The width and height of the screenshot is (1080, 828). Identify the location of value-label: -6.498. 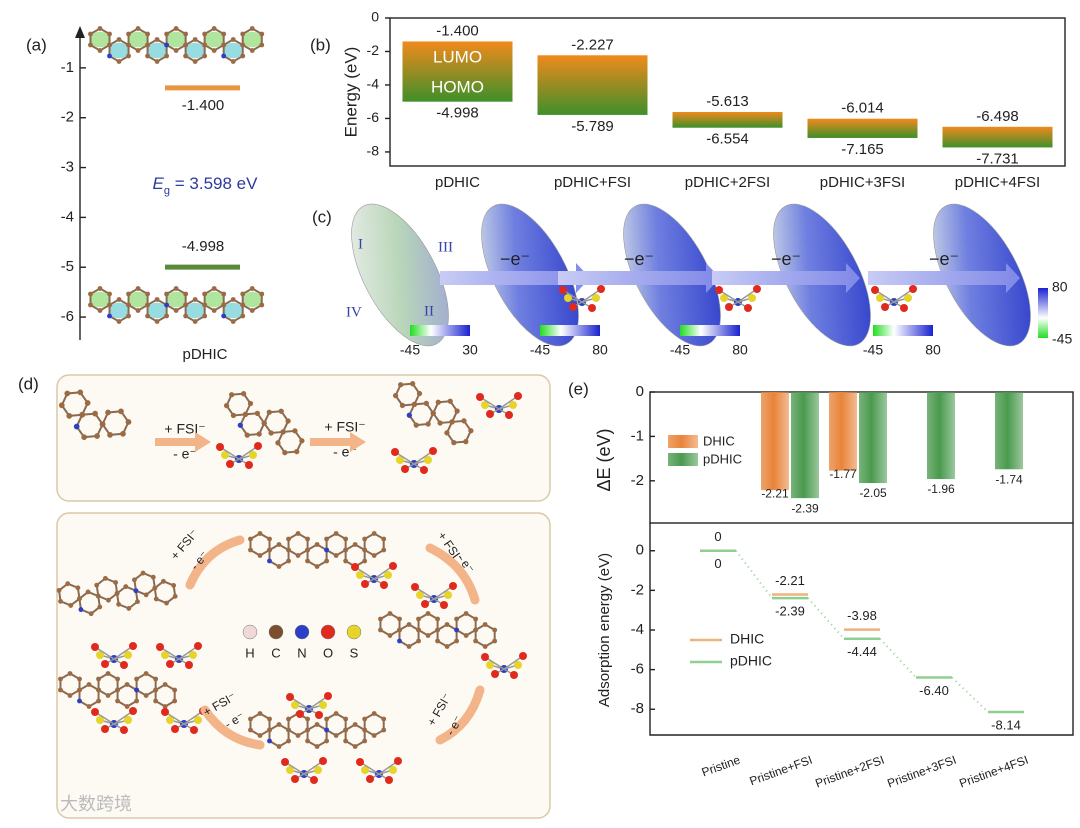
(997, 116).